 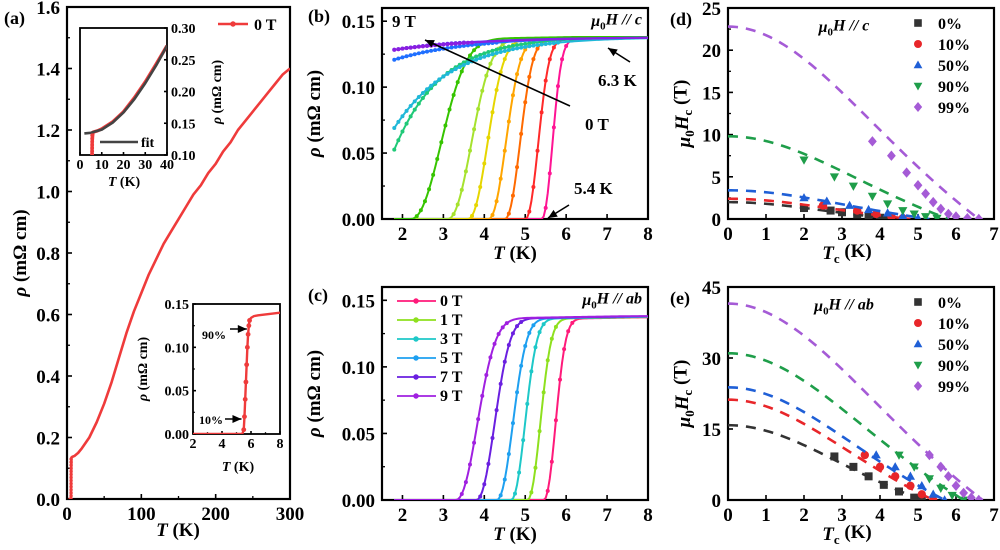 I want to click on y-tick-label: 0.10, so click(x=177, y=348).